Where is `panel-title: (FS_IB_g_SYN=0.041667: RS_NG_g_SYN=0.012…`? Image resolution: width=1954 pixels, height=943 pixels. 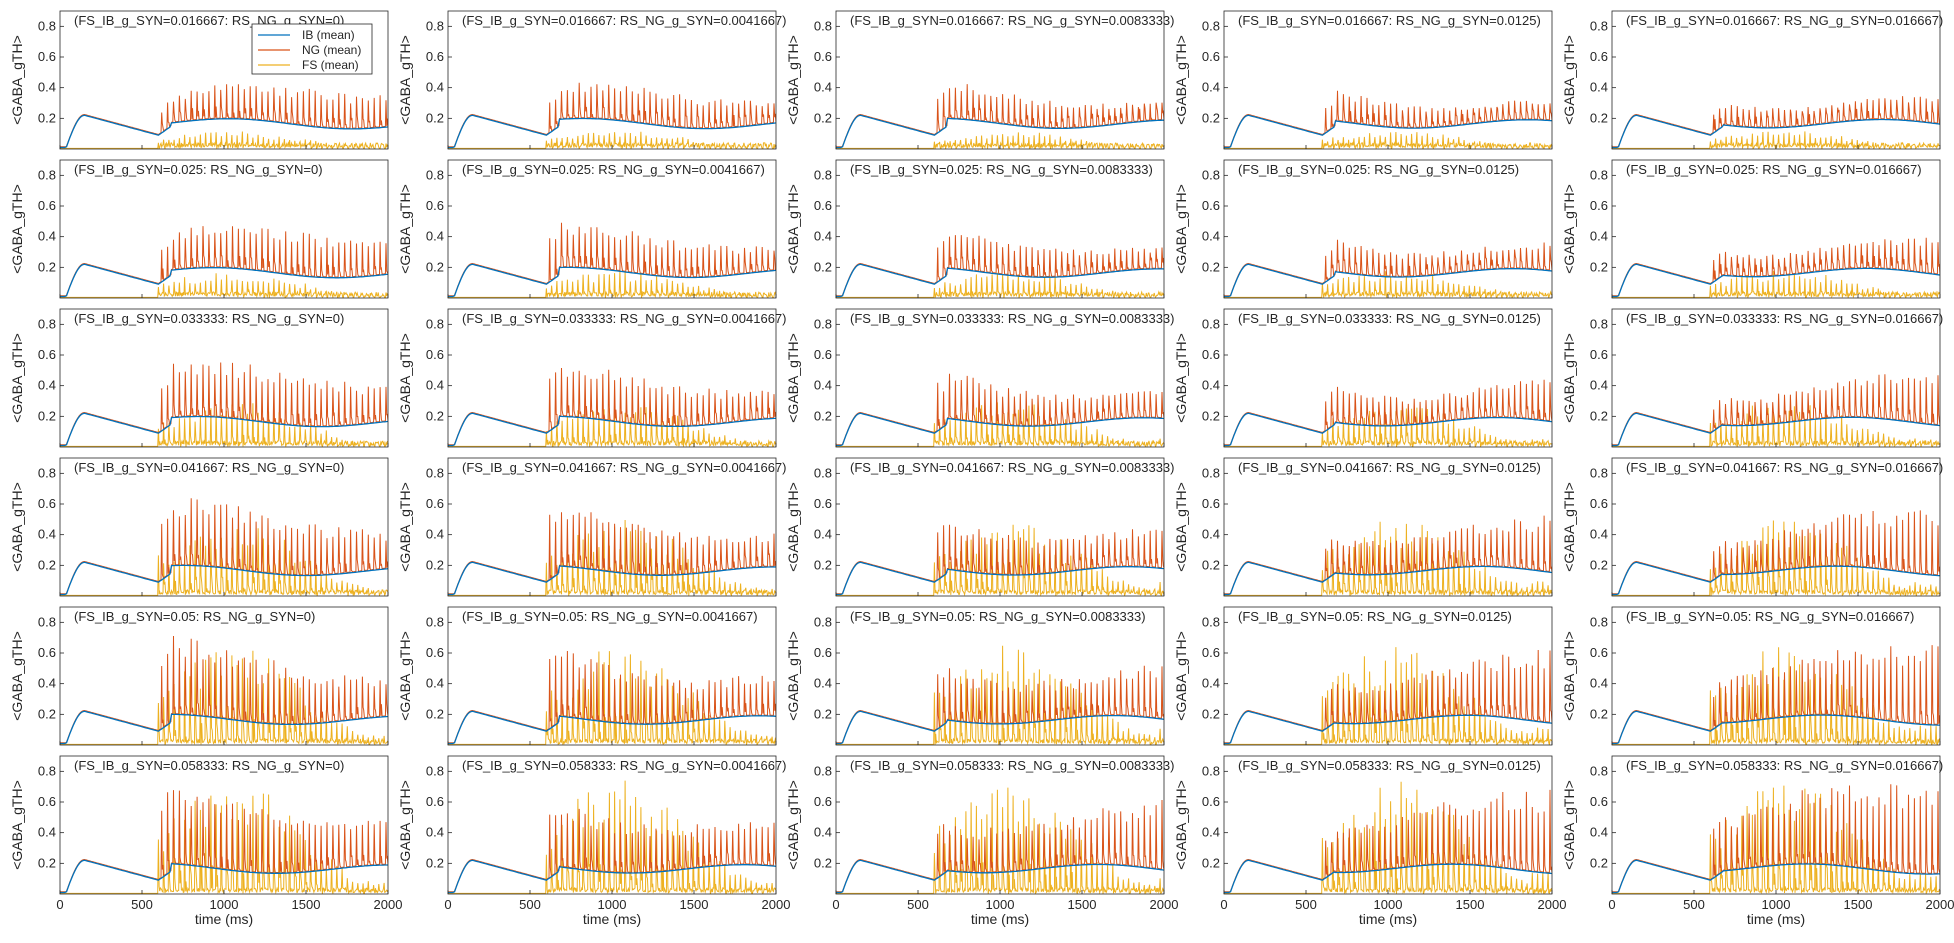
panel-title: (FS_IB_g_SYN=0.041667: RS_NG_g_SYN=0.012… is located at coordinates (1389, 467).